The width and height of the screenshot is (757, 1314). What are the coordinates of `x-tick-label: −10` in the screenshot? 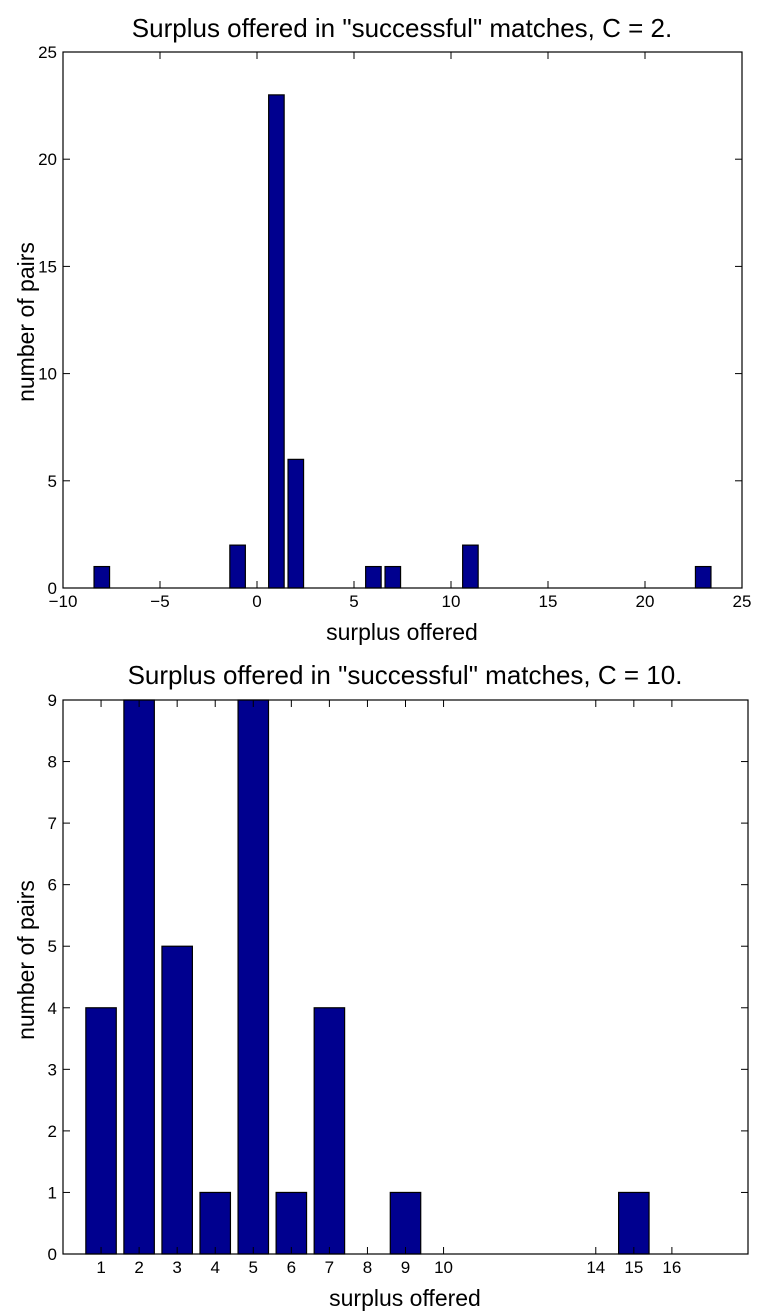 It's located at (63, 601).